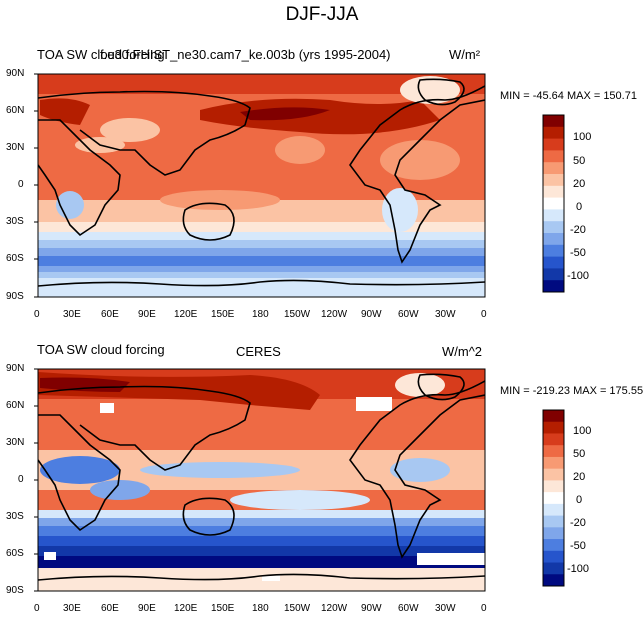  Describe the element at coordinates (101, 54) in the screenshot. I see `panel1-left-title: TOA SW cloud forcing` at that location.